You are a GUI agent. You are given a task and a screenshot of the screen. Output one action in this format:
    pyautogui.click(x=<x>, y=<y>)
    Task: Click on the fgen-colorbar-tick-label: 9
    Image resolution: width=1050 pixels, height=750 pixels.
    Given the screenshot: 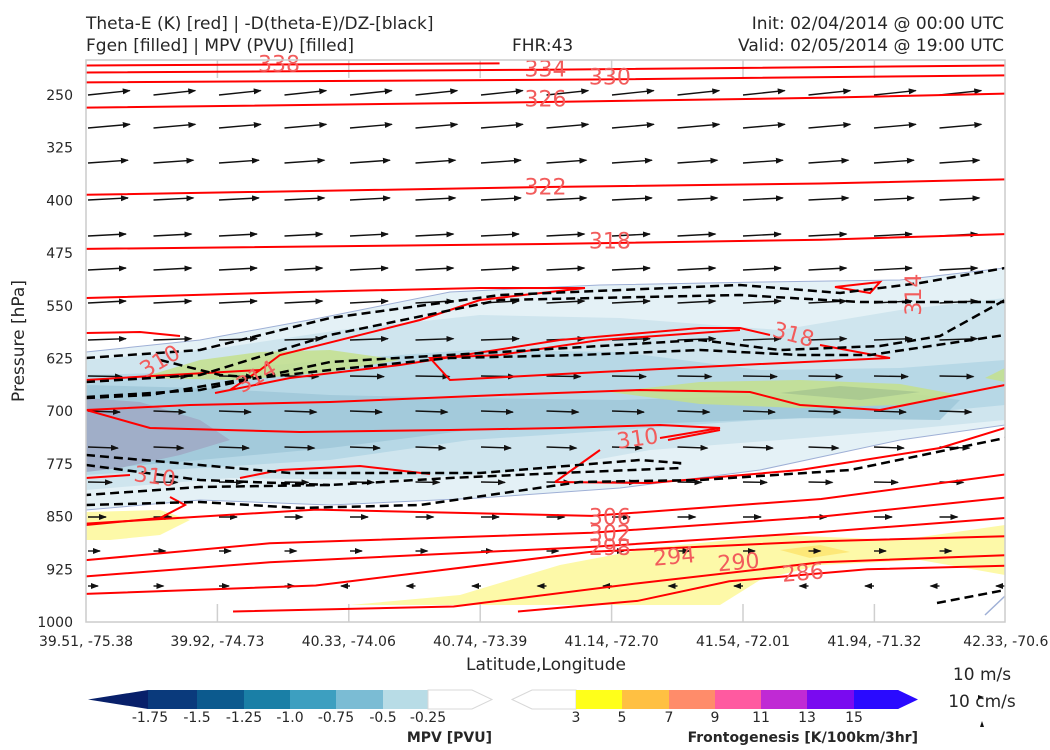 What is the action you would take?
    pyautogui.click(x=715, y=718)
    